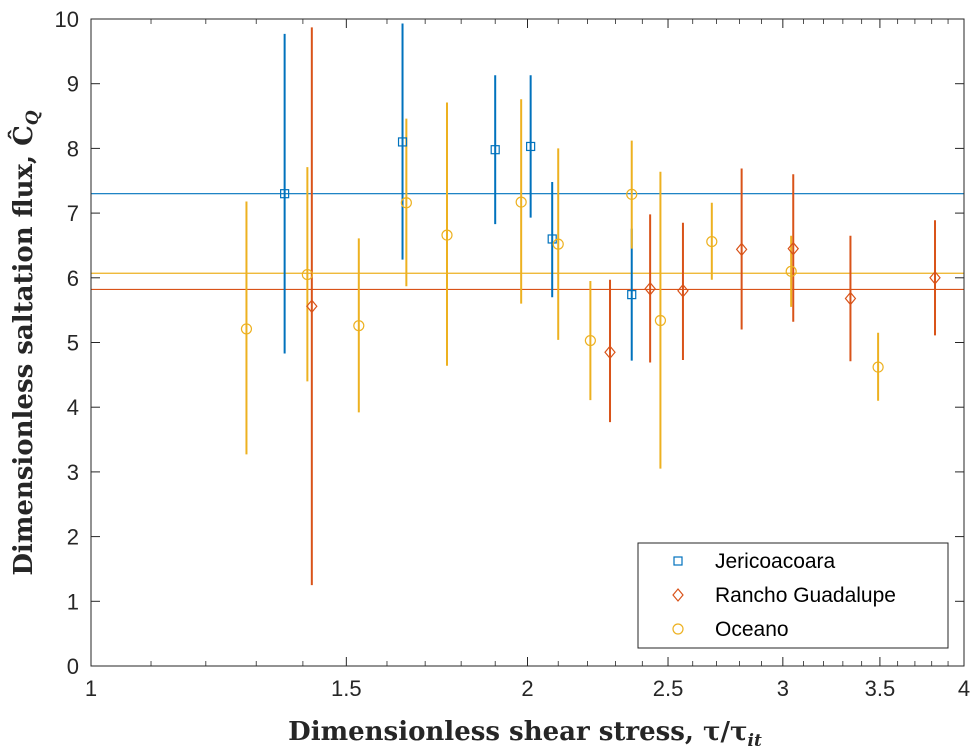  I want to click on legend: Jericoacoara Rancho Guadalupe Oceano, so click(793, 595).